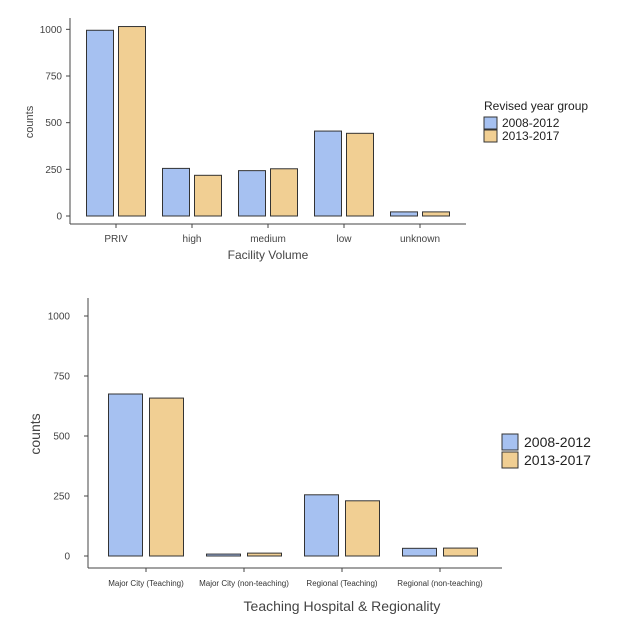  What do you see at coordinates (344, 239) in the screenshot?
I see `x-tick-label-low: low` at bounding box center [344, 239].